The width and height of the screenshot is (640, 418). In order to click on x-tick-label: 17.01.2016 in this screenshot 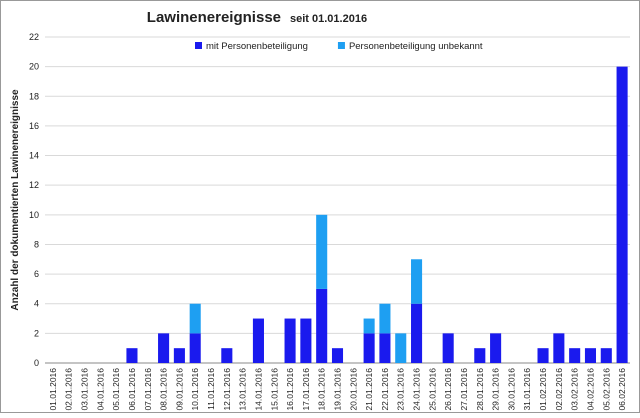, I will do `click(306, 389)`.